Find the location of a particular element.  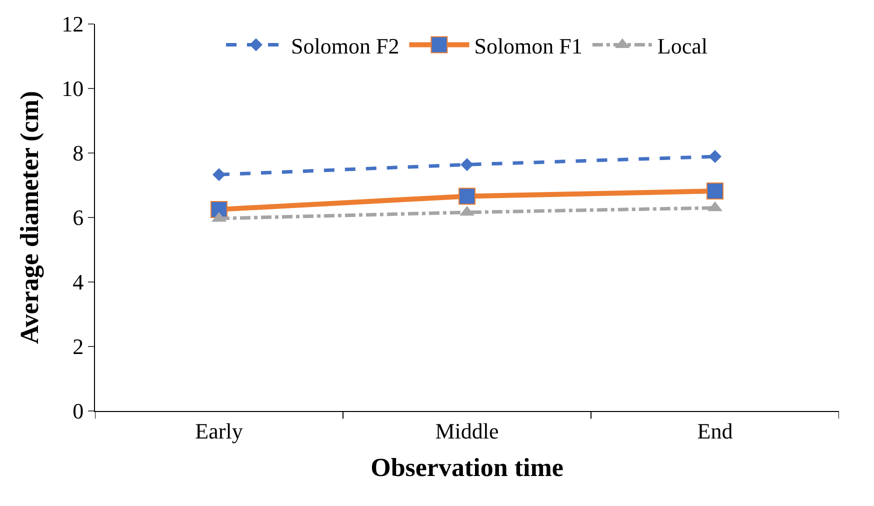

x-tick-label: End is located at coordinates (715, 431).